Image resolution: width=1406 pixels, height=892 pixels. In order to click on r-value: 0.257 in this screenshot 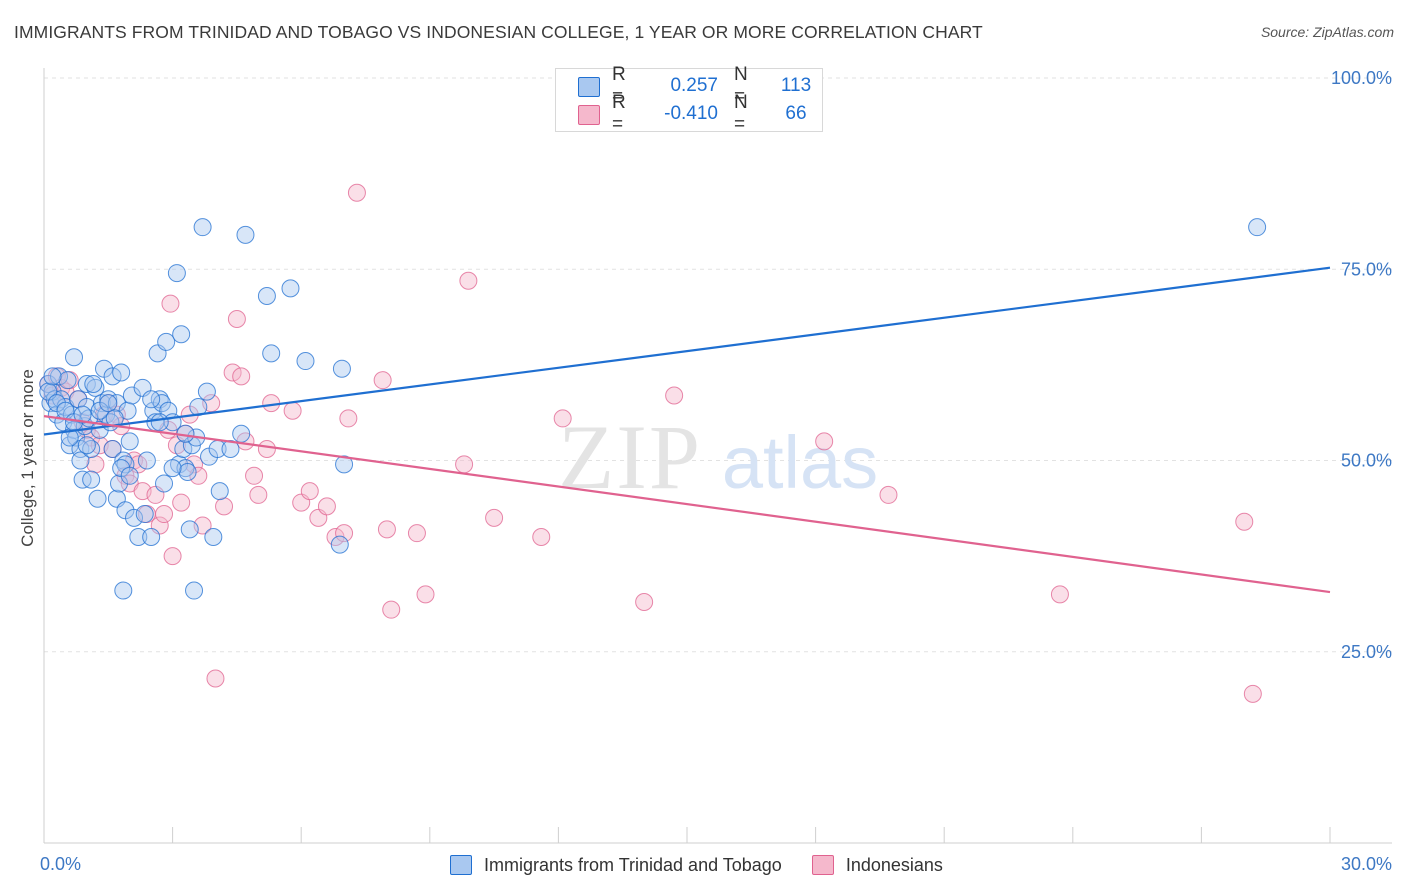, I will do `click(694, 85)`.